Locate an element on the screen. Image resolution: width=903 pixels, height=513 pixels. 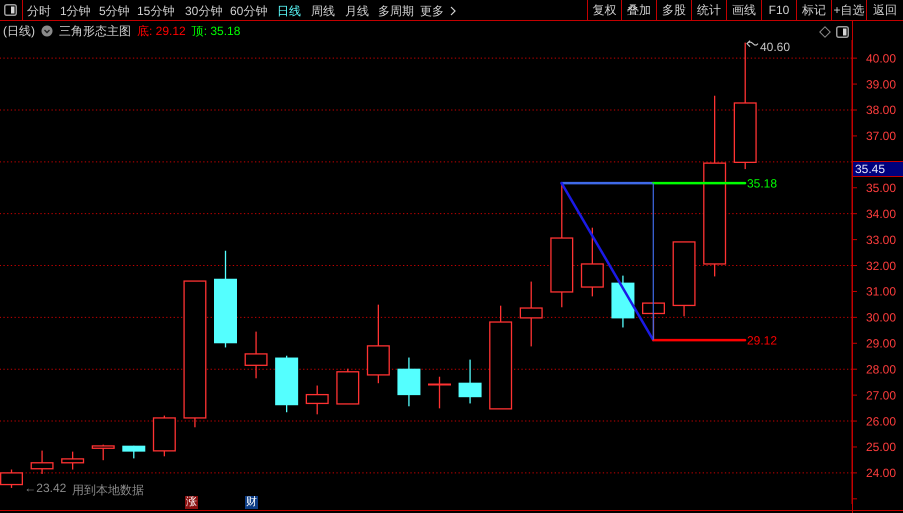
text: 15分钟 is located at coordinates (155, 11).